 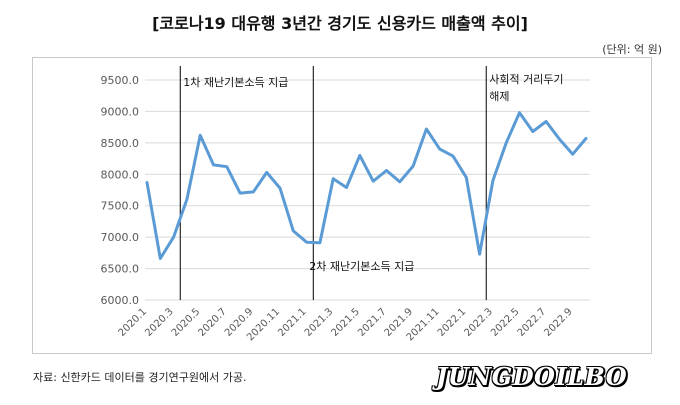 What do you see at coordinates (361, 266) in the screenshot?
I see `annotation-label: 2차 재난기본소득 지급` at bounding box center [361, 266].